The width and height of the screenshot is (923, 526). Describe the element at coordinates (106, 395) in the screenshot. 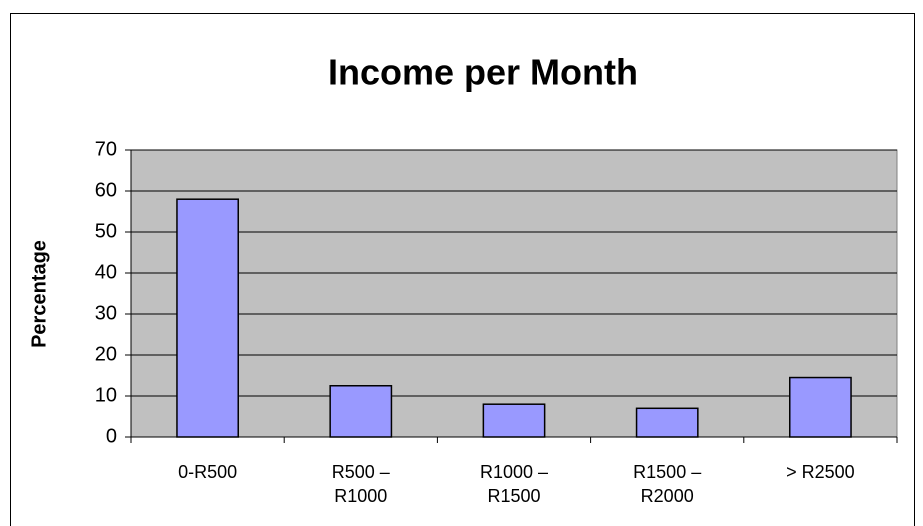

I see `y-tick-label: 10` at that location.